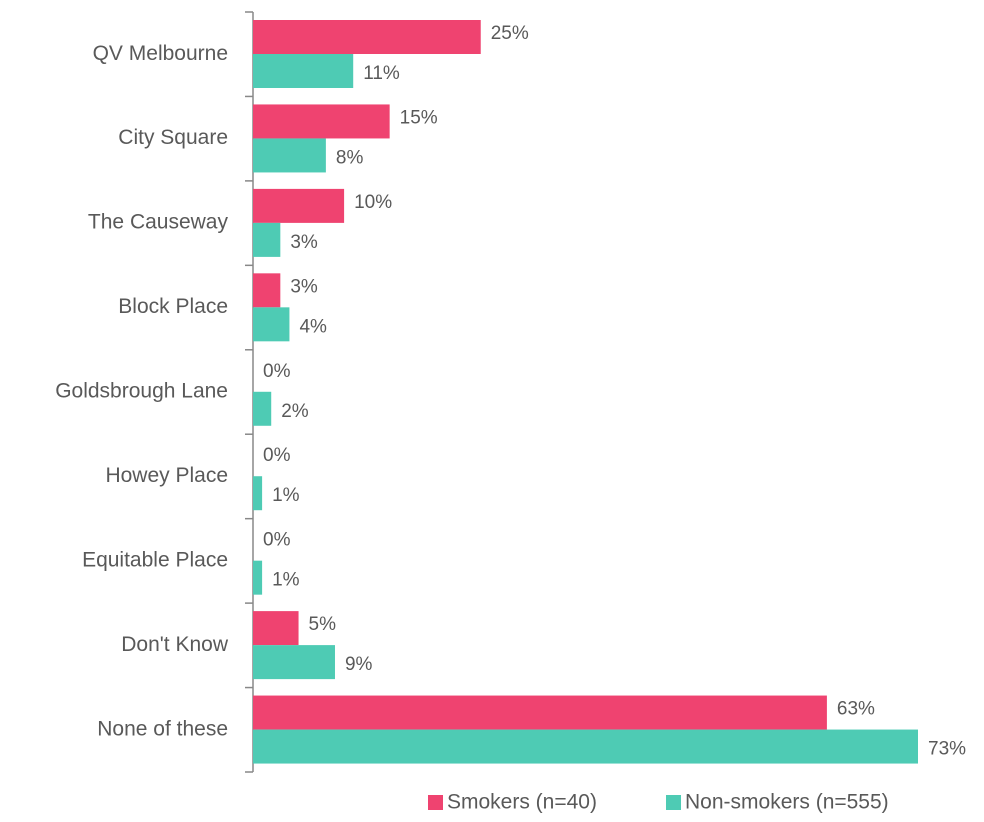 This screenshot has width=984, height=822. I want to click on category-label: Don't Know, so click(175, 644).